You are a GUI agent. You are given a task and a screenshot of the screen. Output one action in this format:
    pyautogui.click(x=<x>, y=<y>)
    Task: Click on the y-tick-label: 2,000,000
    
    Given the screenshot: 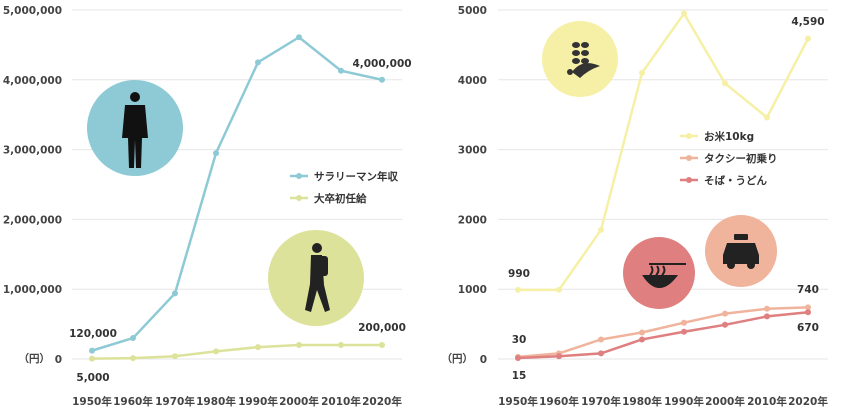 What is the action you would take?
    pyautogui.click(x=32, y=220)
    